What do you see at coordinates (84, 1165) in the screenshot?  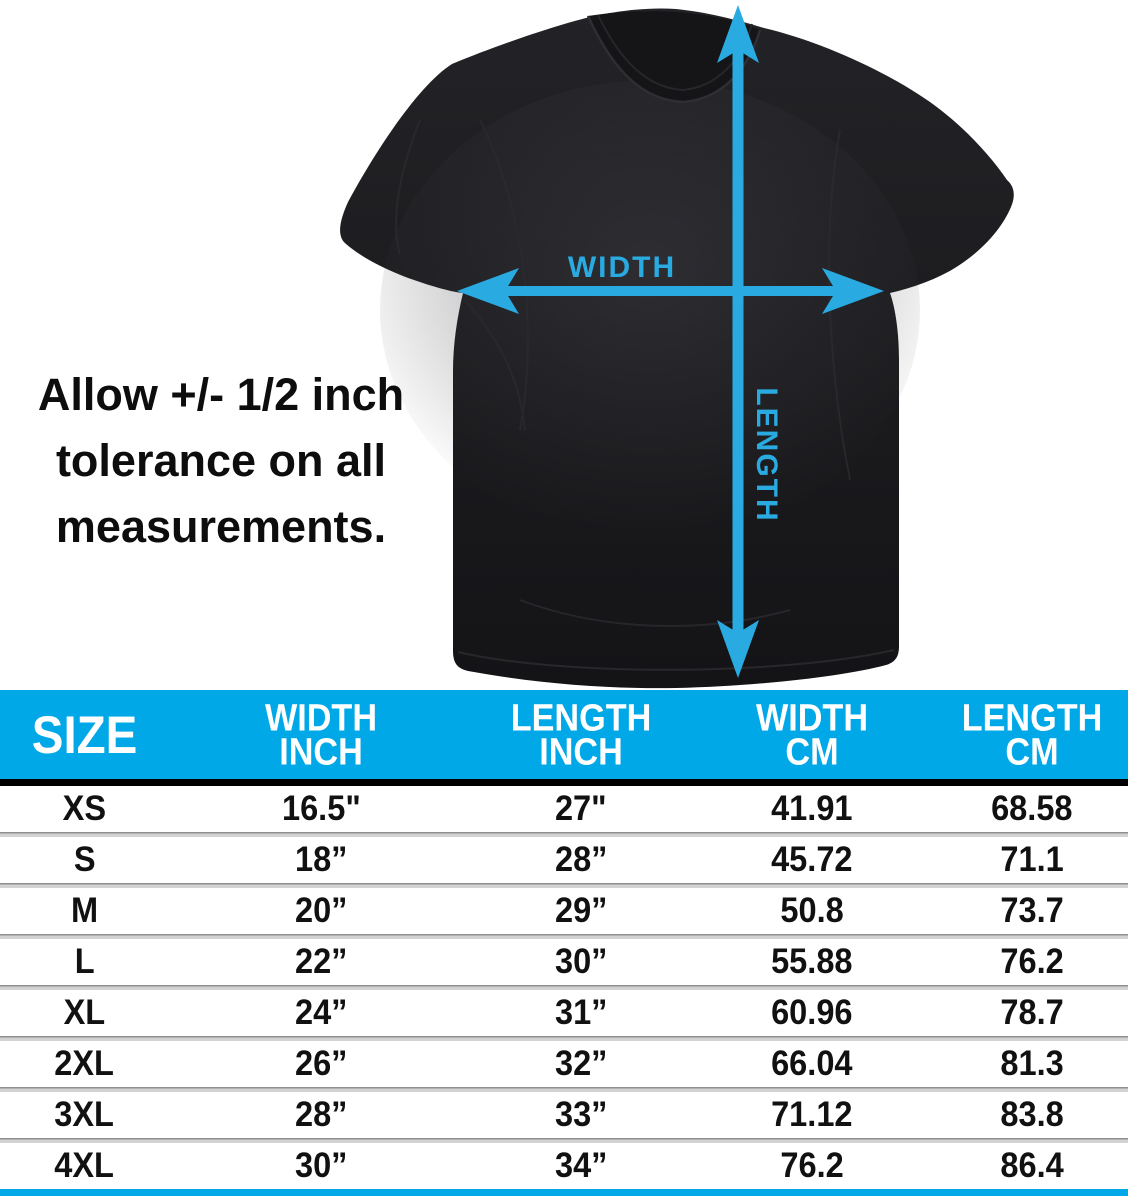 I see `cell-size: 4XL` at bounding box center [84, 1165].